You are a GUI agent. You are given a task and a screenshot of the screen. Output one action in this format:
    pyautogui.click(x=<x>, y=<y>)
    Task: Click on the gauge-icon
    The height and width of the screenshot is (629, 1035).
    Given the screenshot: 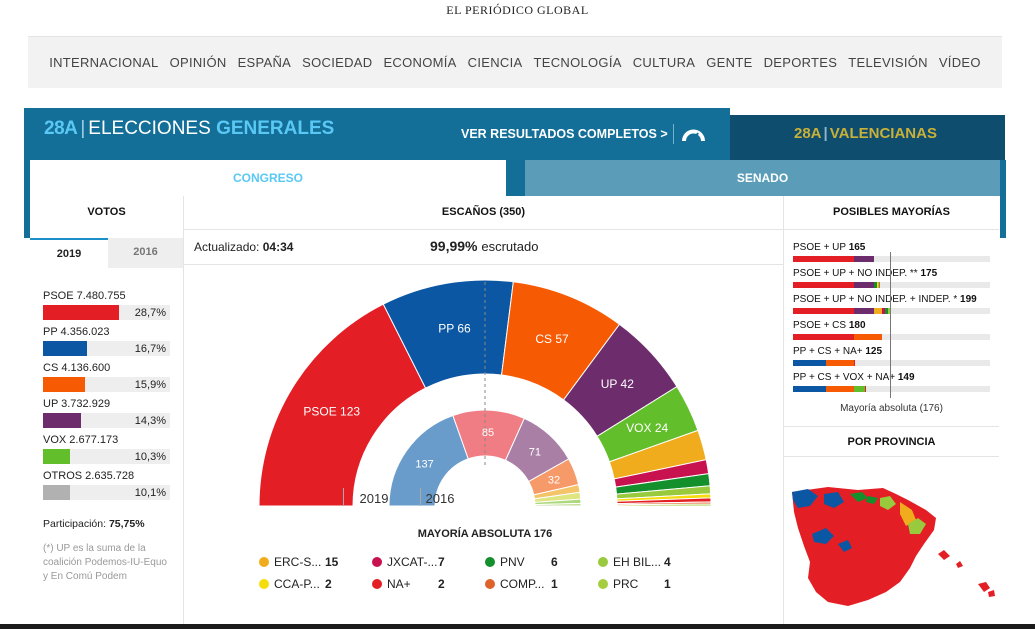 What is the action you would take?
    pyautogui.click(x=692, y=134)
    